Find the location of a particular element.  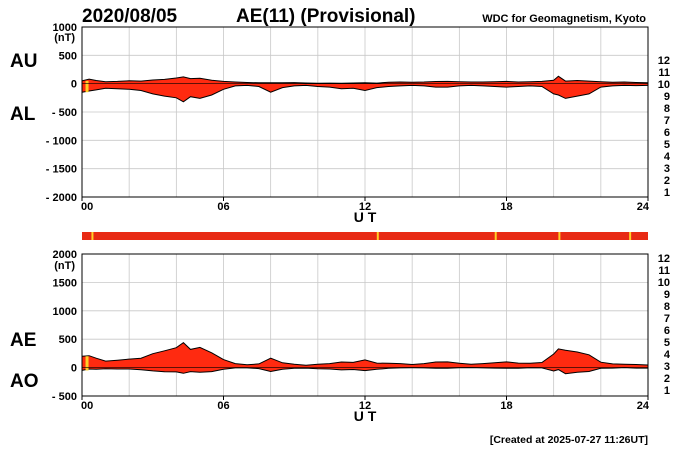

y-tick-label: - 1500 is located at coordinates (61, 170).